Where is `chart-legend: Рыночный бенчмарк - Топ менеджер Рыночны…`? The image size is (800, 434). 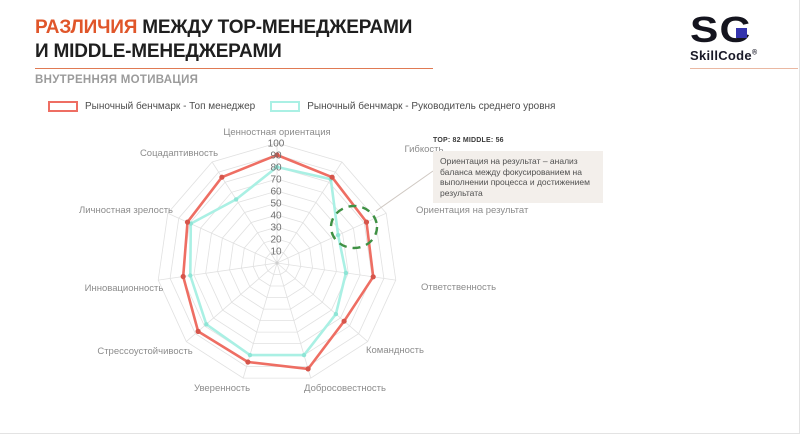
chart-legend: Рыночный бенчмарк - Топ менеджер Рыночны… is located at coordinates (301, 106).